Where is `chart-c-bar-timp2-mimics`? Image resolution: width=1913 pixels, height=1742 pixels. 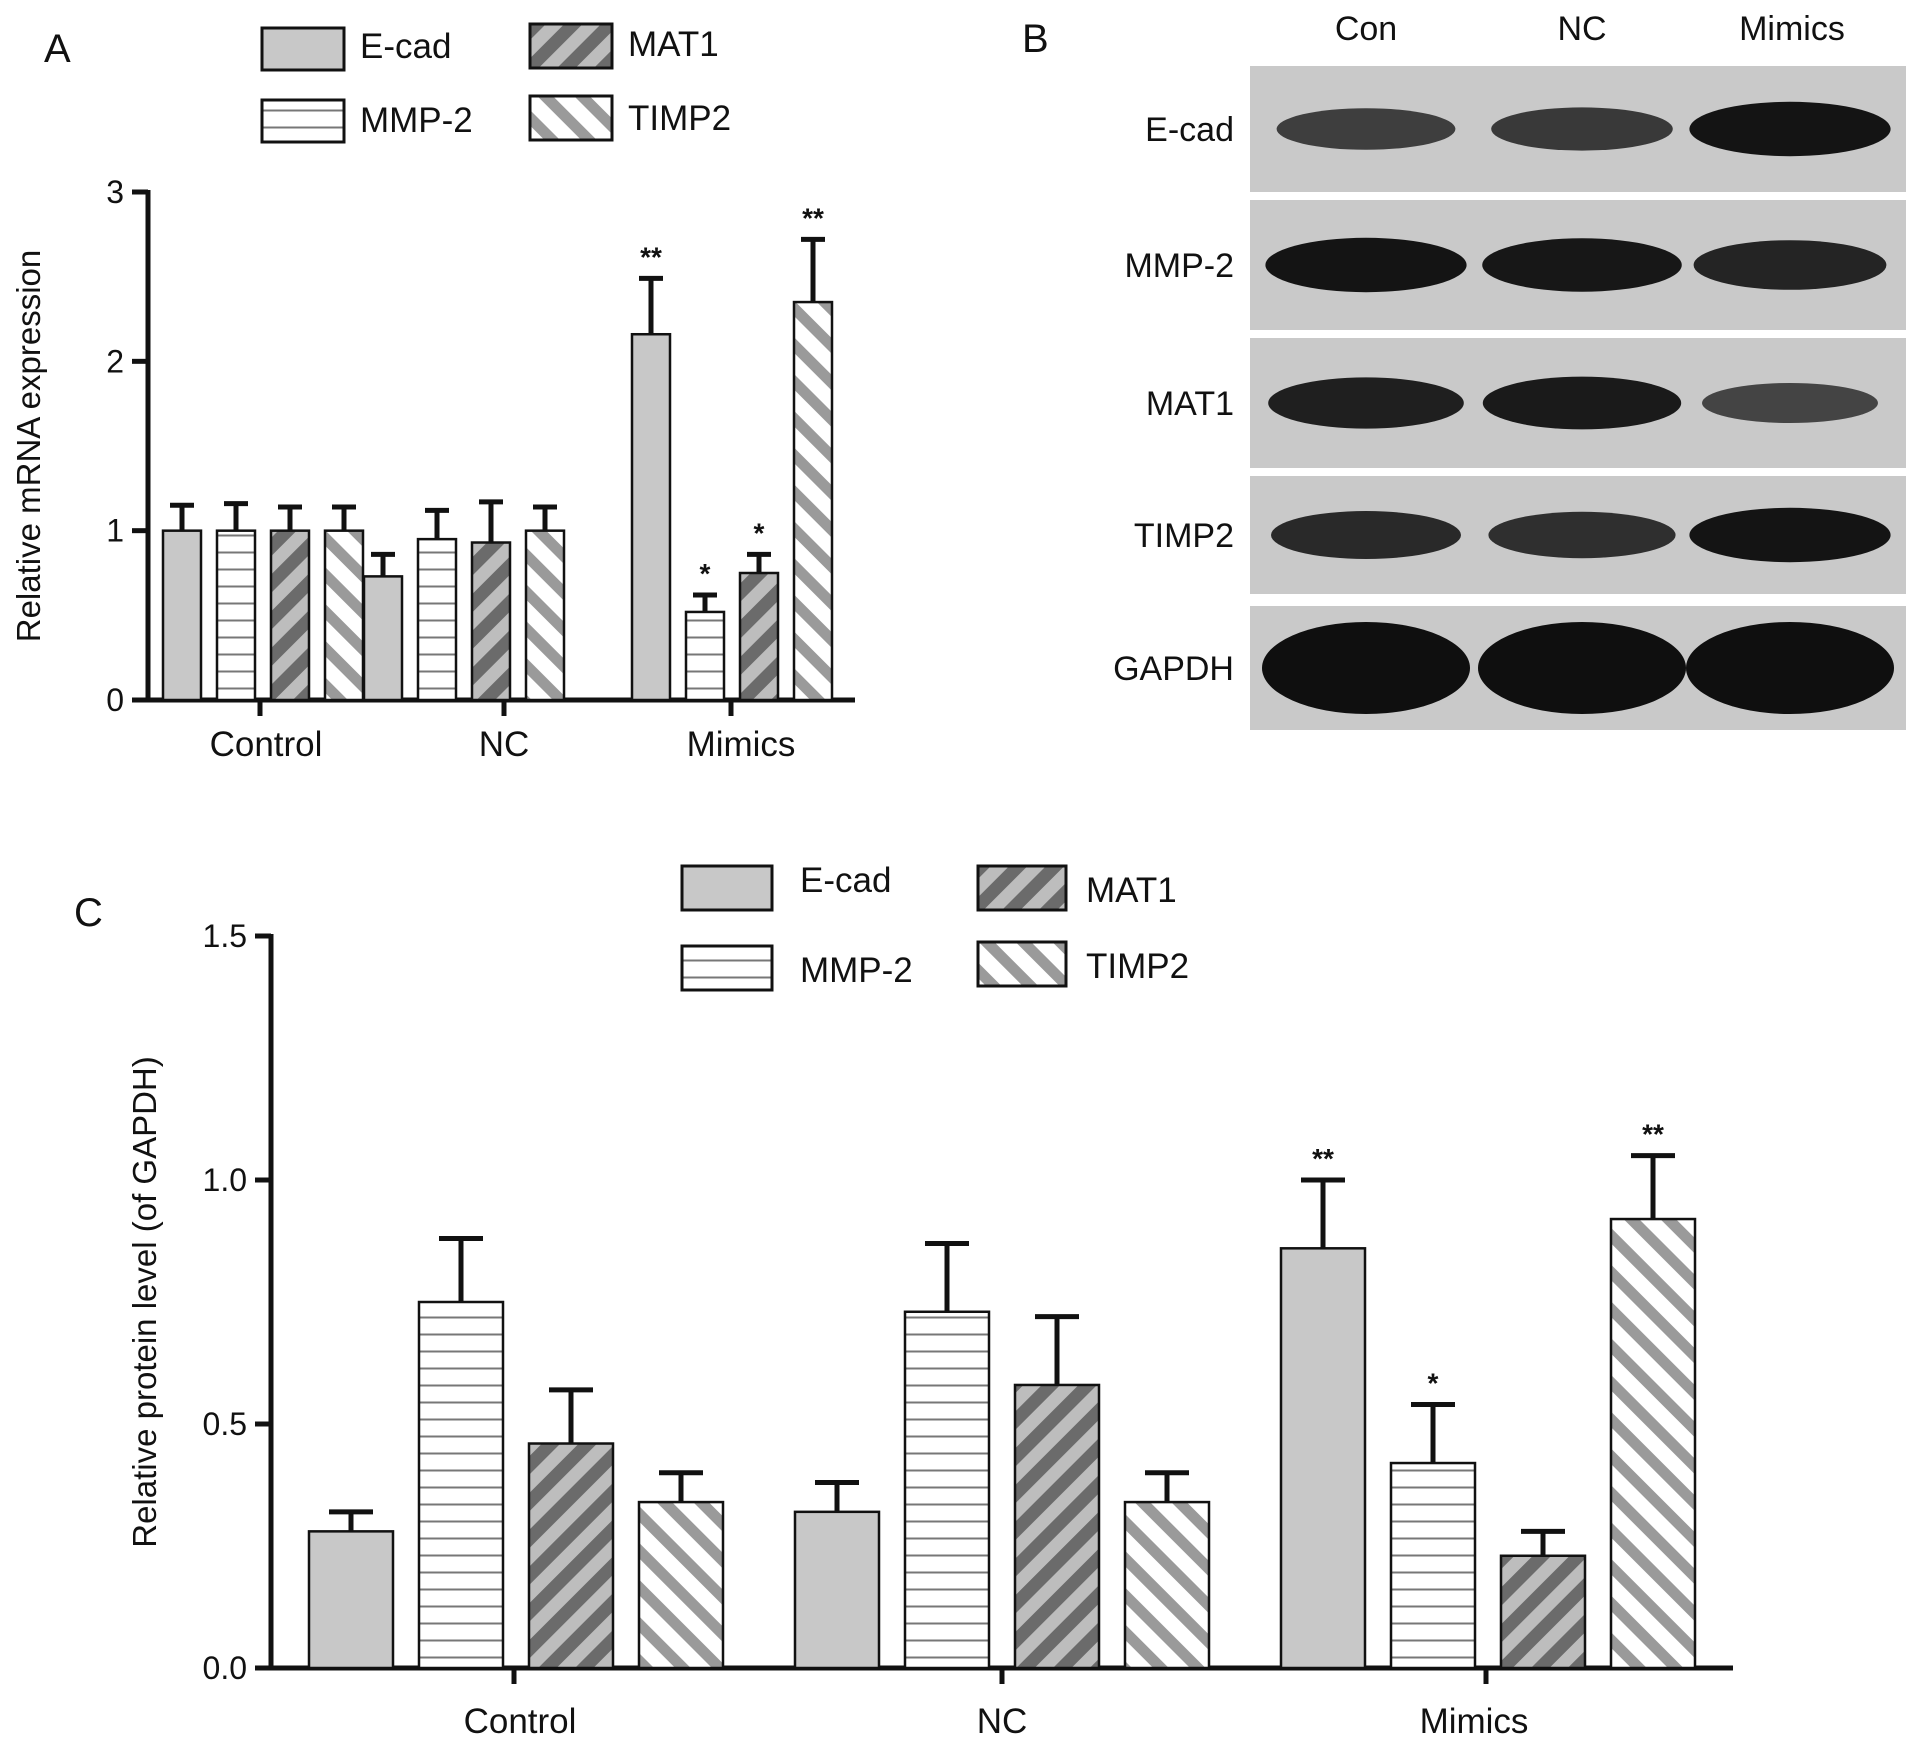 chart-c-bar-timp2-mimics is located at coordinates (1653, 1443).